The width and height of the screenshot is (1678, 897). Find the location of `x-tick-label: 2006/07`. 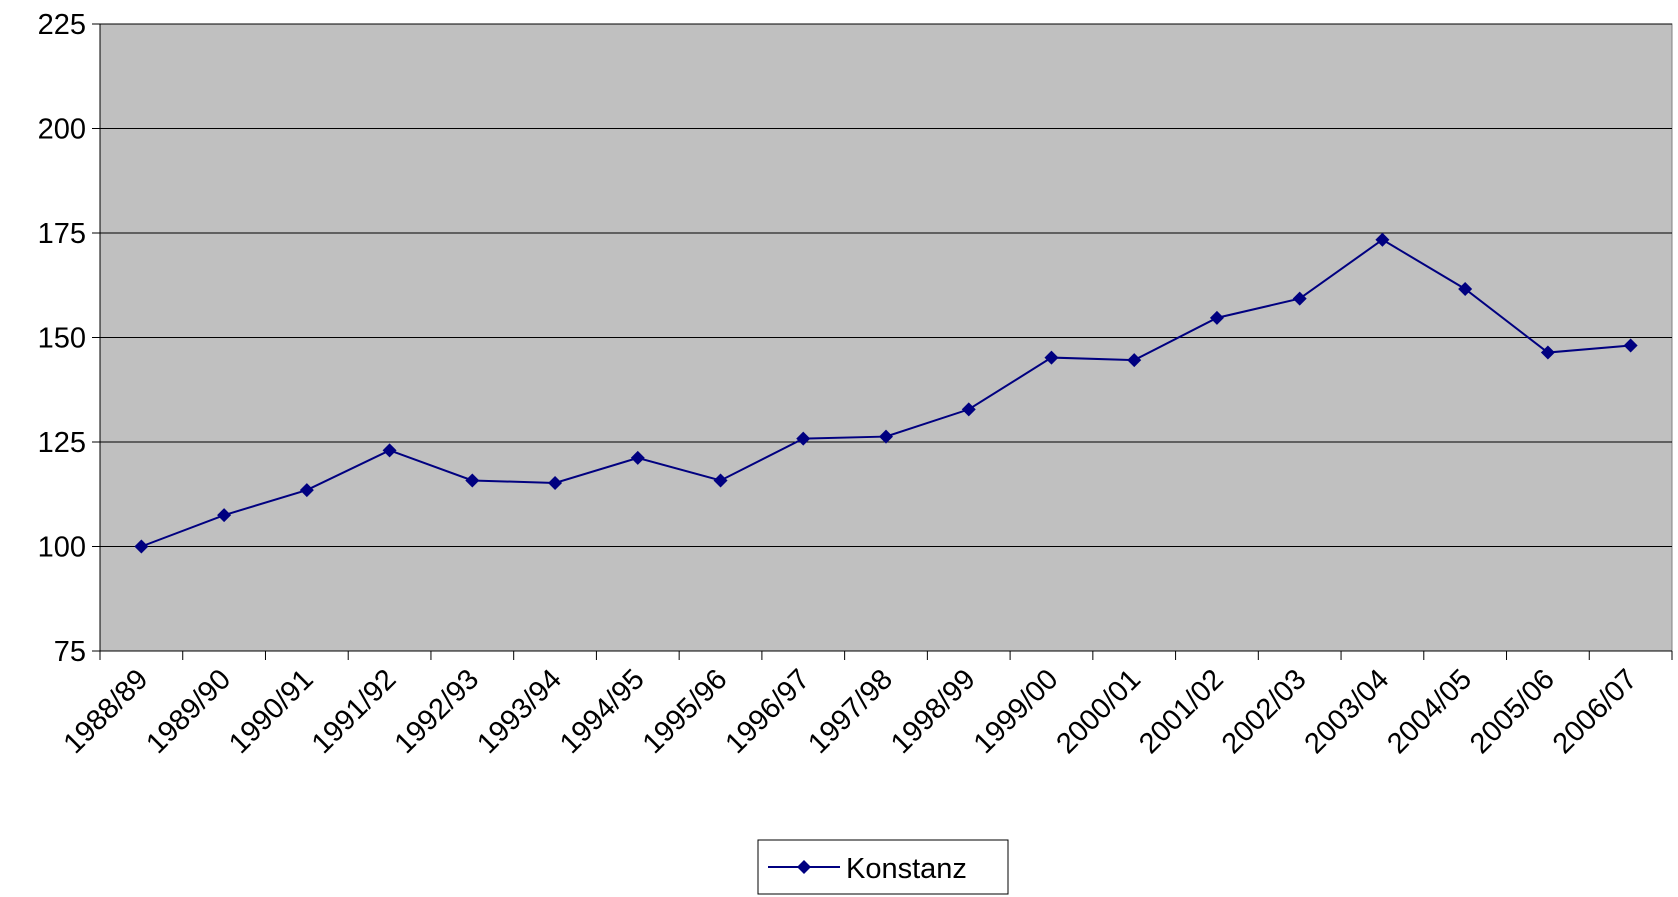

x-tick-label: 2006/07 is located at coordinates (1595, 711).